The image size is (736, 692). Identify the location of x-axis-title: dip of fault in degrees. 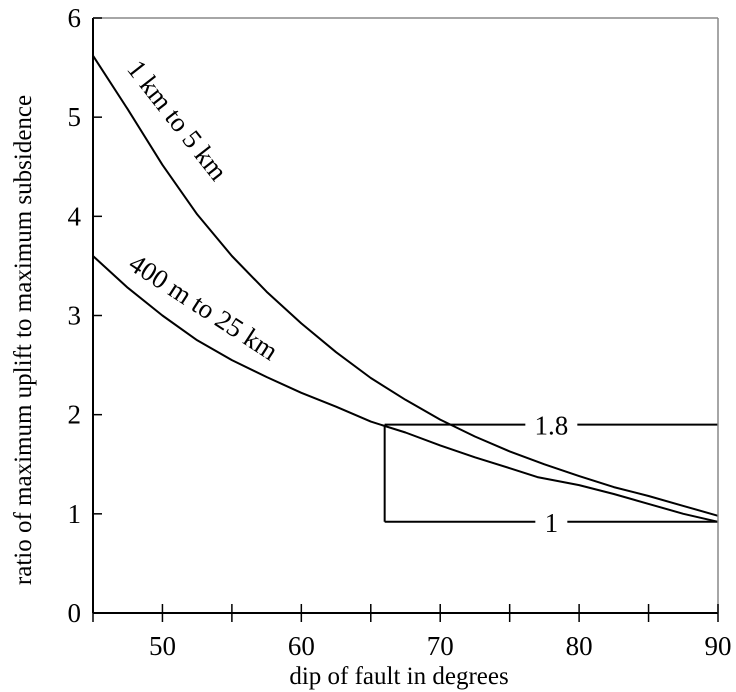
(398, 676).